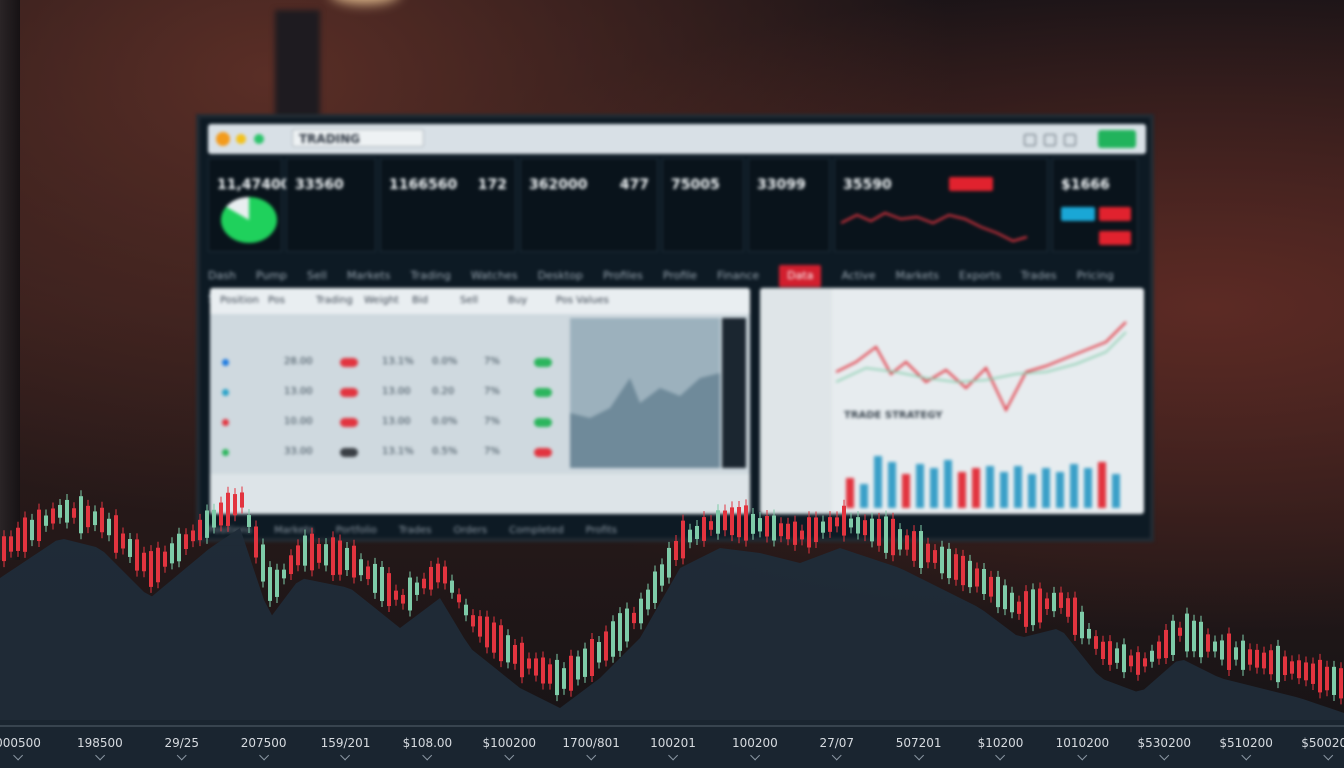 This screenshot has width=1344, height=768. What do you see at coordinates (582, 300) in the screenshot?
I see `column-header: Pos Values` at bounding box center [582, 300].